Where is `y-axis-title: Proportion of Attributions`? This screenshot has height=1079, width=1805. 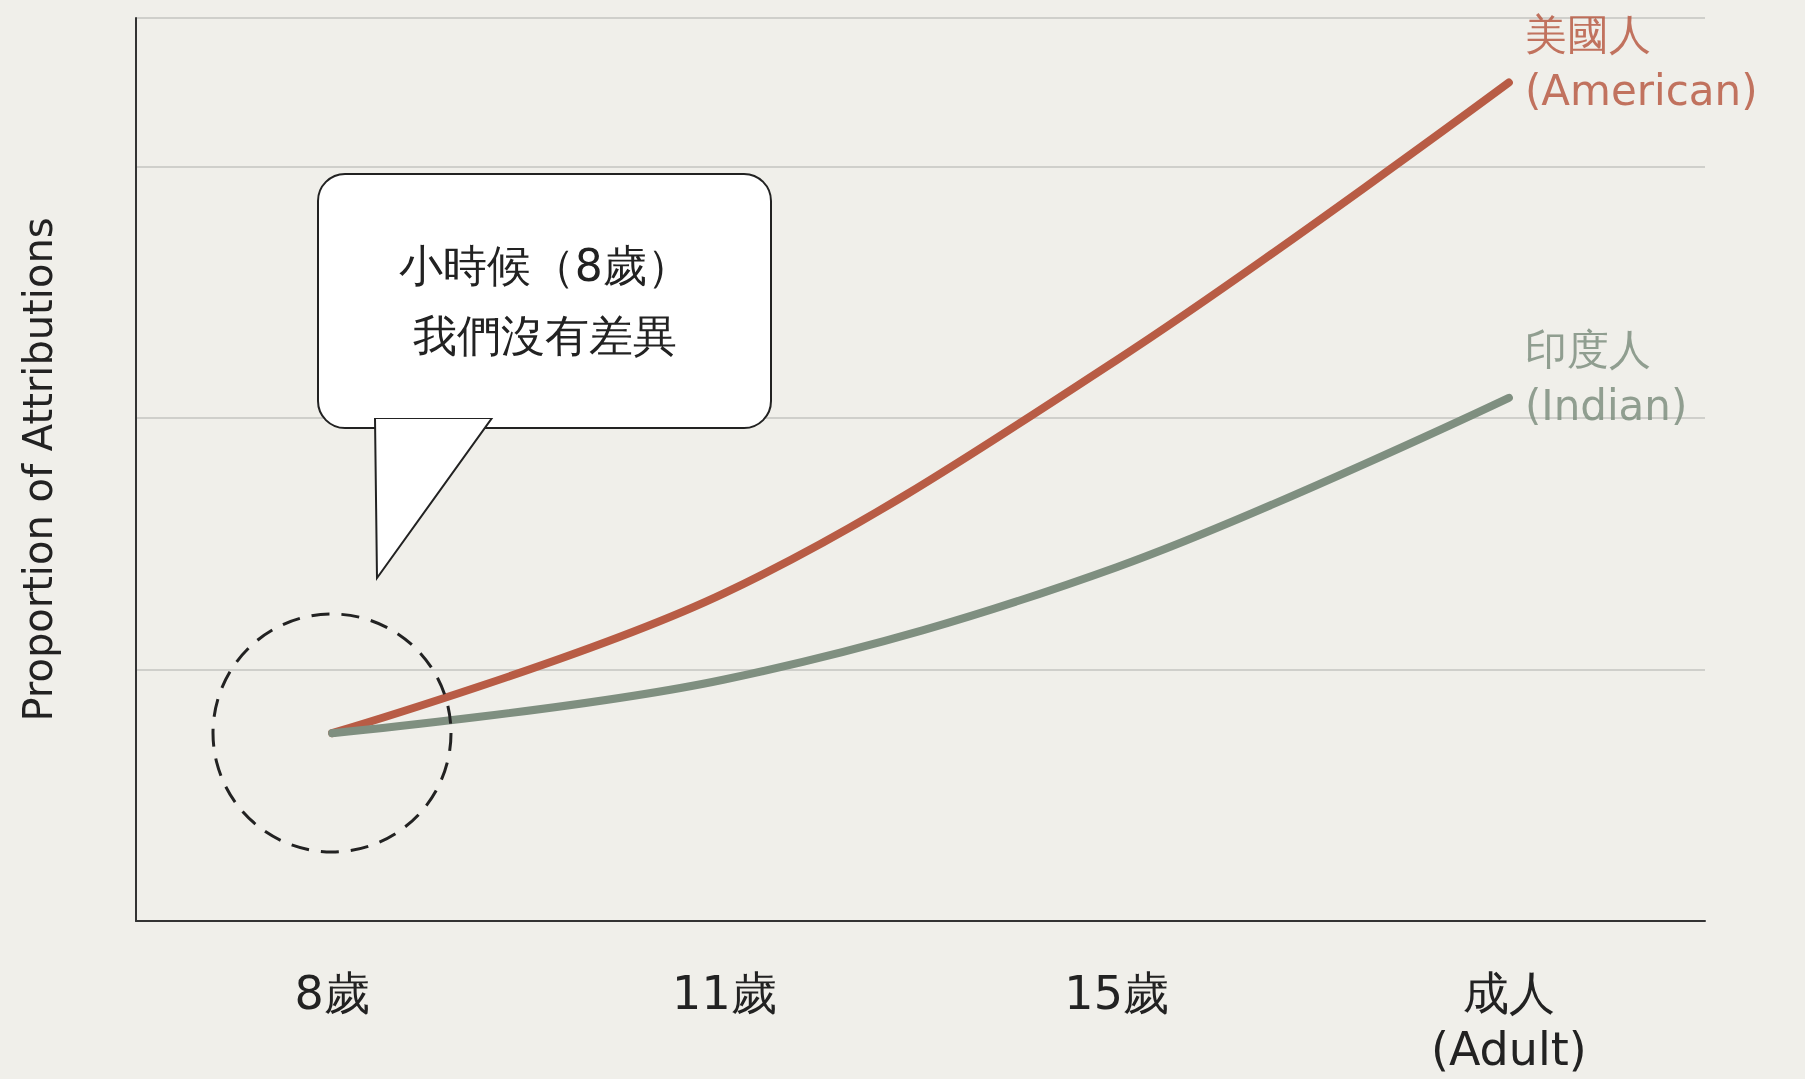 y-axis-title: Proportion of Attributions is located at coordinates (38, 469).